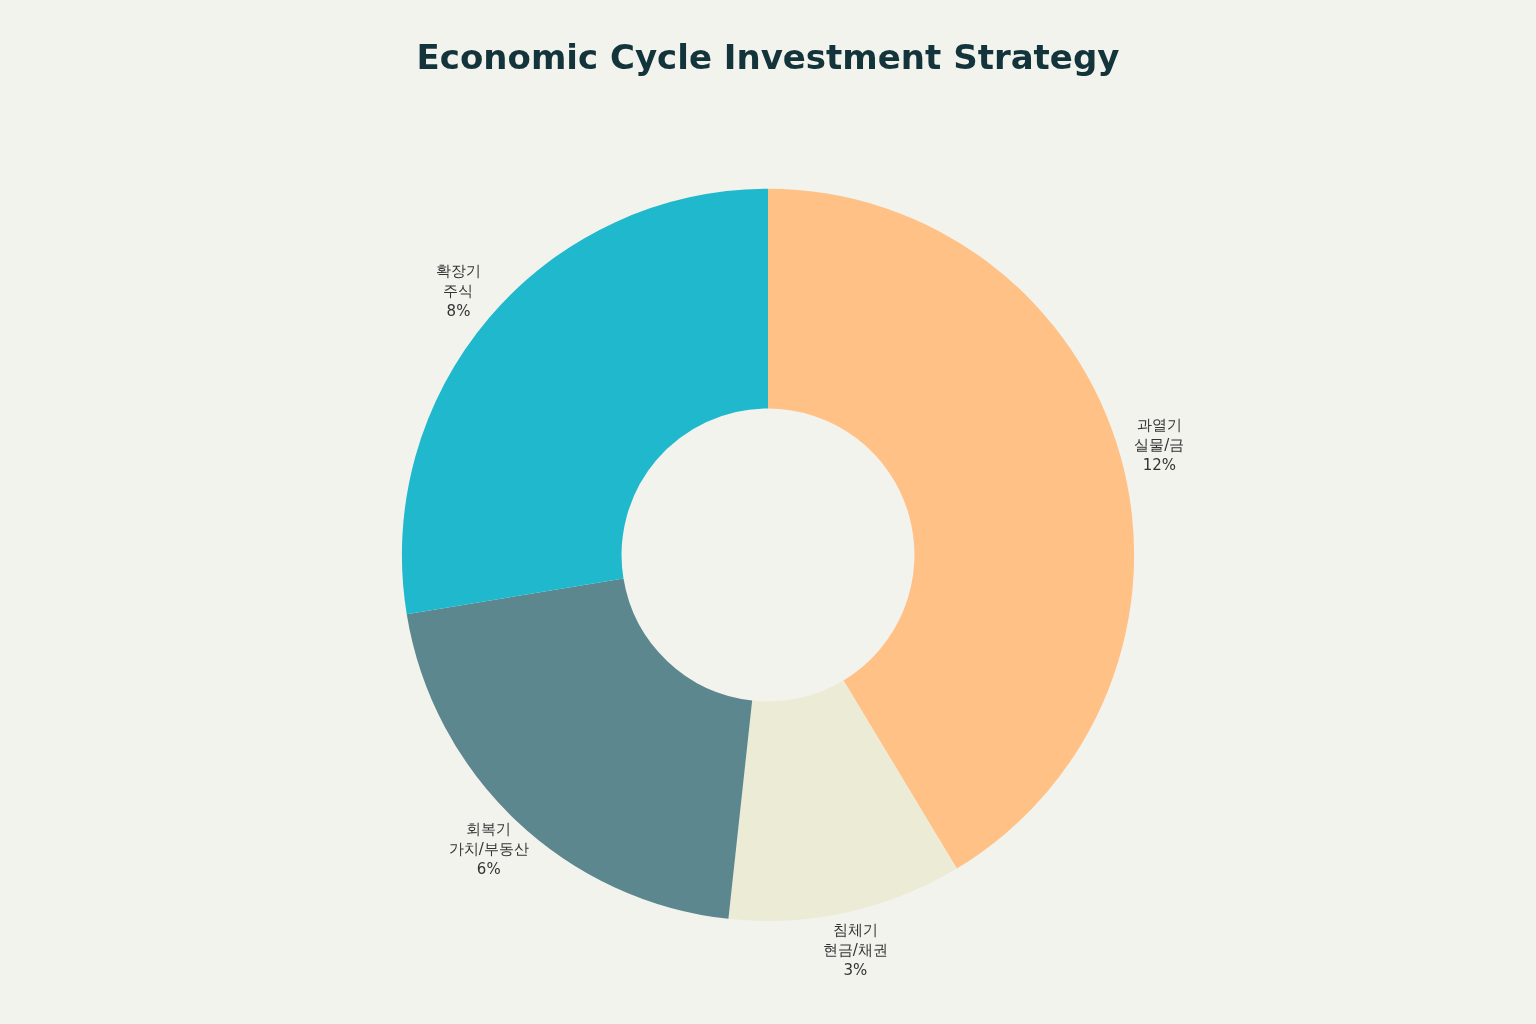 This screenshot has height=1024, width=1536. What do you see at coordinates (1159, 465) in the screenshot?
I see `data-label: 12%` at bounding box center [1159, 465].